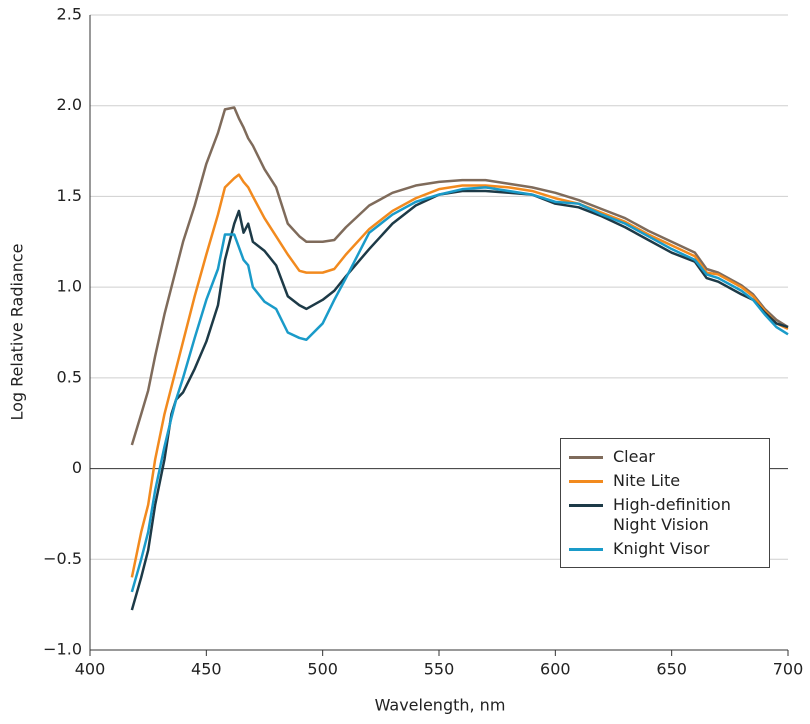 This screenshot has width=810, height=724. I want to click on x-tick-label: 450, so click(206, 669).